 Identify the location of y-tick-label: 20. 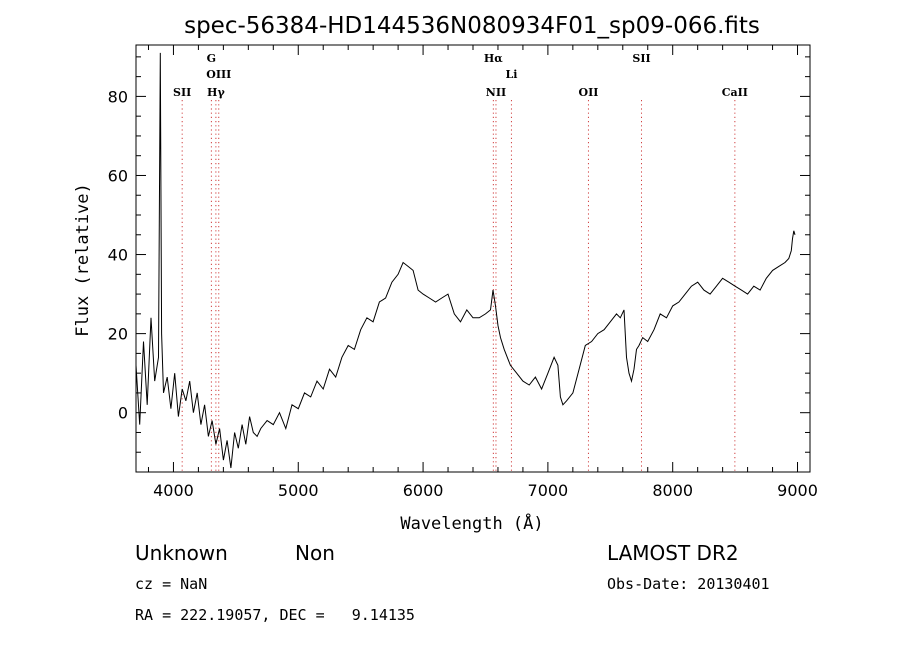
(118, 334).